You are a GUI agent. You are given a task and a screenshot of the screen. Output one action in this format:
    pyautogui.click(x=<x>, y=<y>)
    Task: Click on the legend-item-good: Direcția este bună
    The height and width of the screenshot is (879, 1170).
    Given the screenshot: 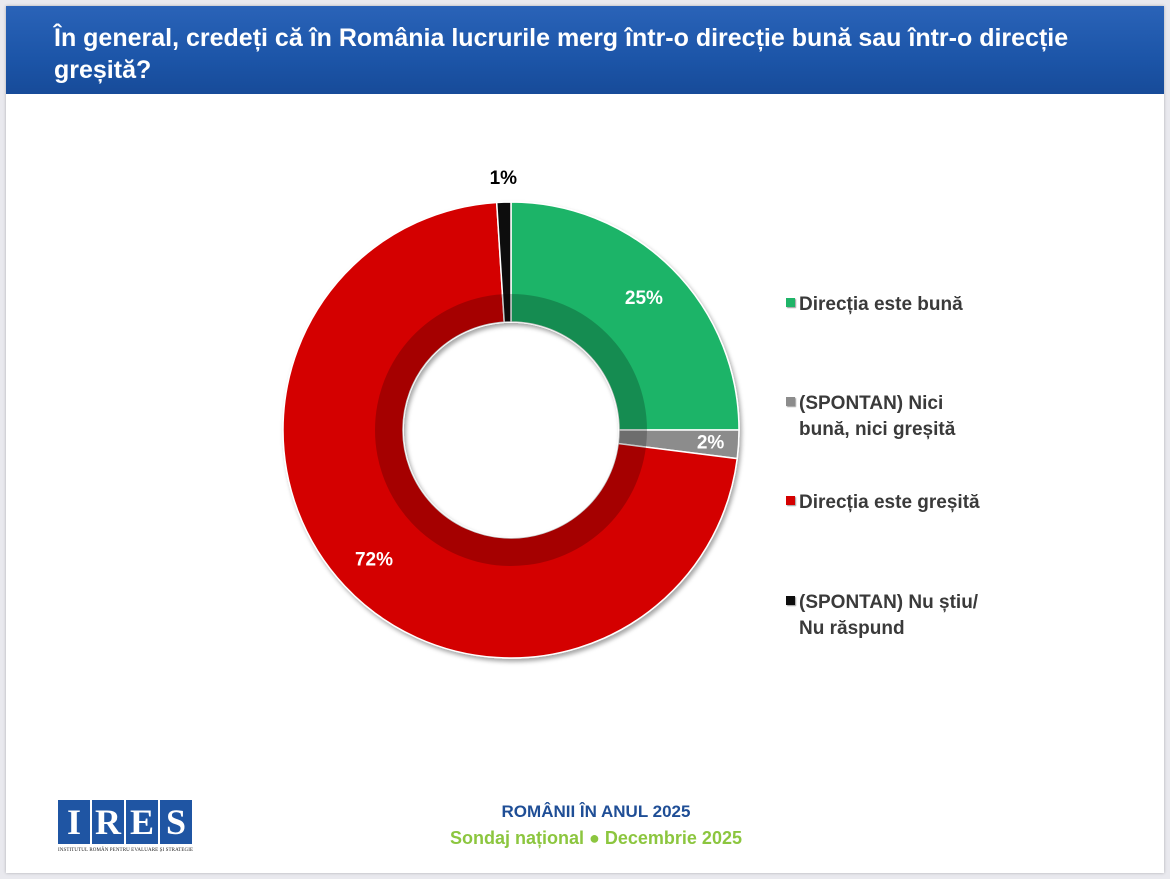 What is the action you would take?
    pyautogui.click(x=886, y=305)
    